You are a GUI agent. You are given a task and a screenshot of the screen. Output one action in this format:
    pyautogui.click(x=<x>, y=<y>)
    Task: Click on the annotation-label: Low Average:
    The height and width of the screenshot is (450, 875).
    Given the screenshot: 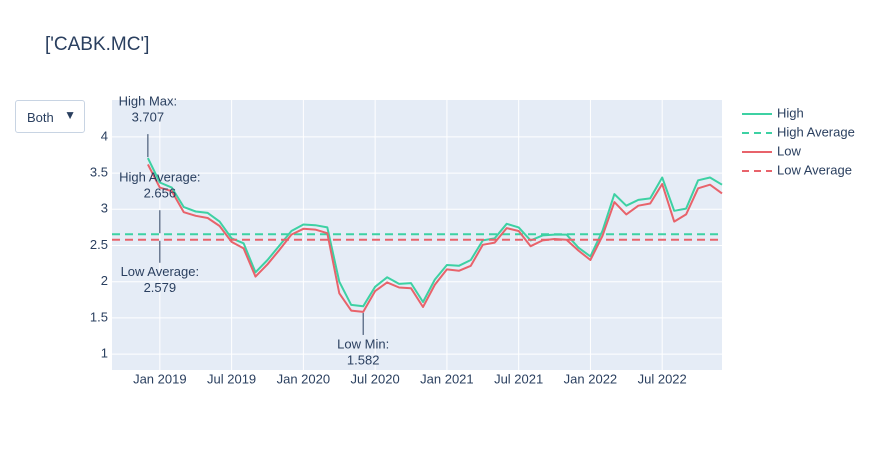 What is the action you would take?
    pyautogui.click(x=160, y=271)
    